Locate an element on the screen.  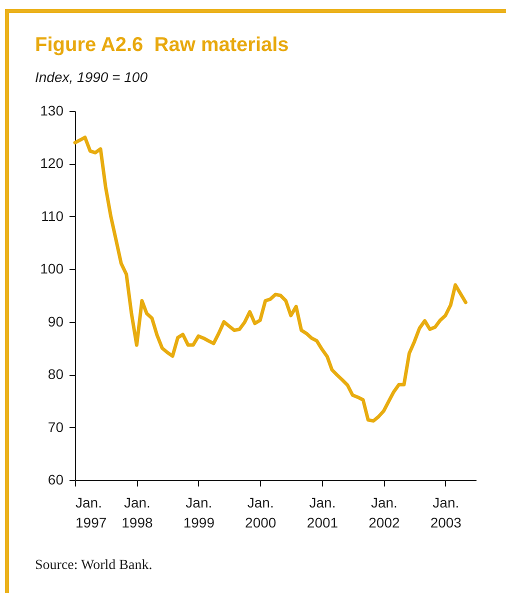
y-tick-label: 80 is located at coordinates (56, 374).